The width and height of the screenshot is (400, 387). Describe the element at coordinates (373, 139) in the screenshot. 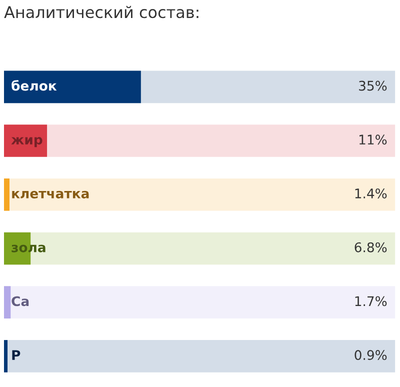

I see `data-label: 11%` at that location.